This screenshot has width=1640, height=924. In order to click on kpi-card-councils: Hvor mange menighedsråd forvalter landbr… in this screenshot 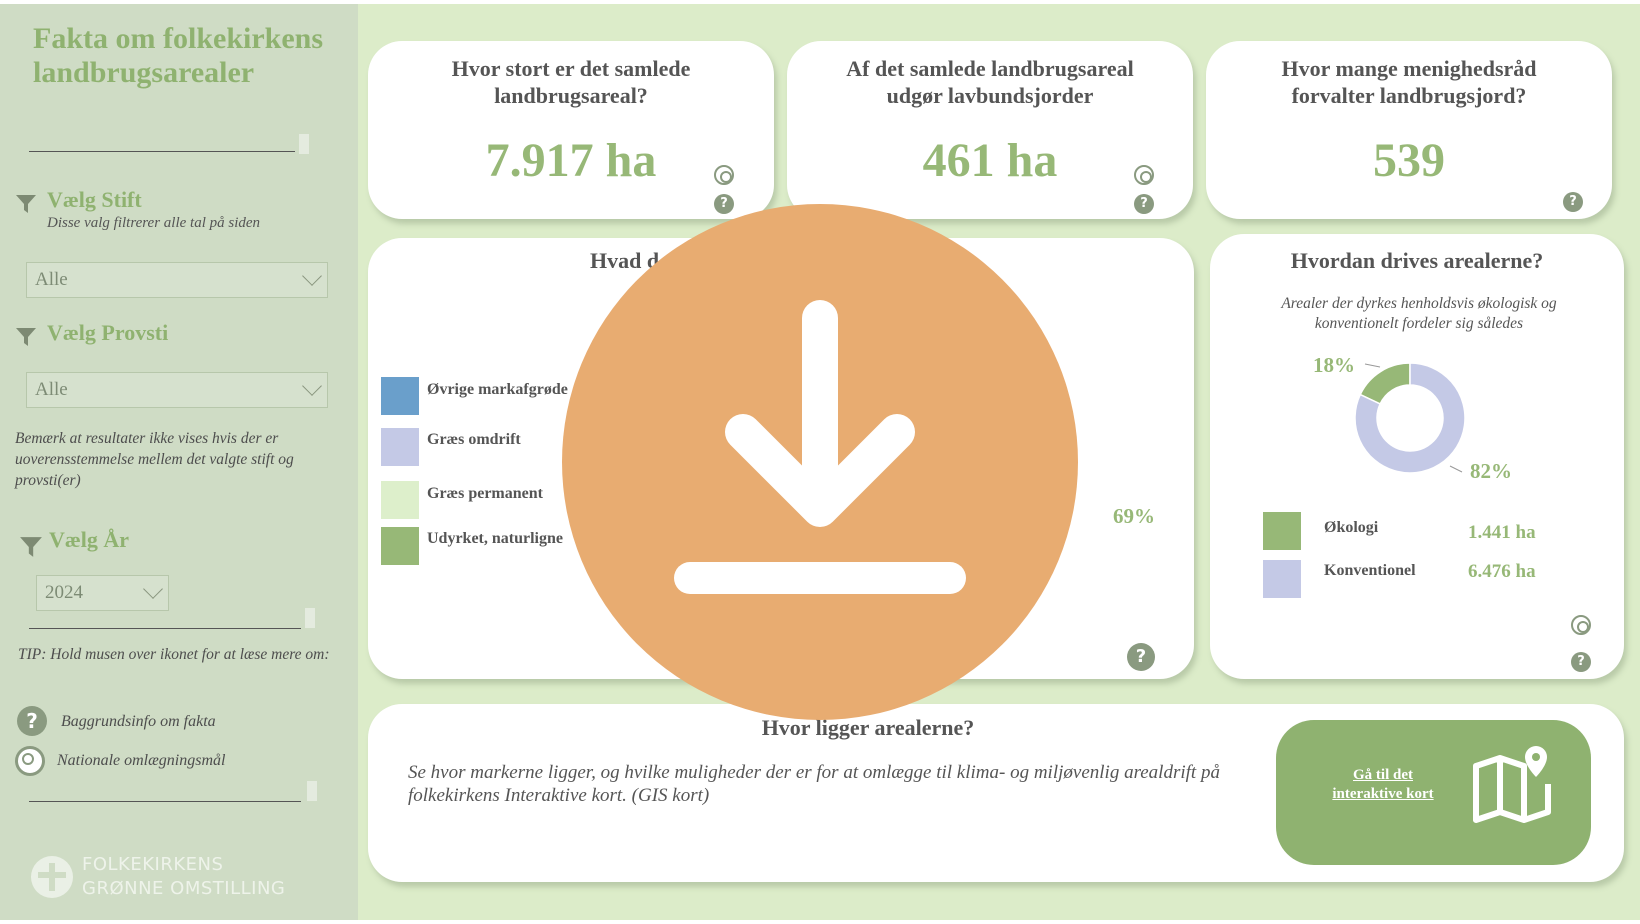, I will do `click(1409, 130)`.